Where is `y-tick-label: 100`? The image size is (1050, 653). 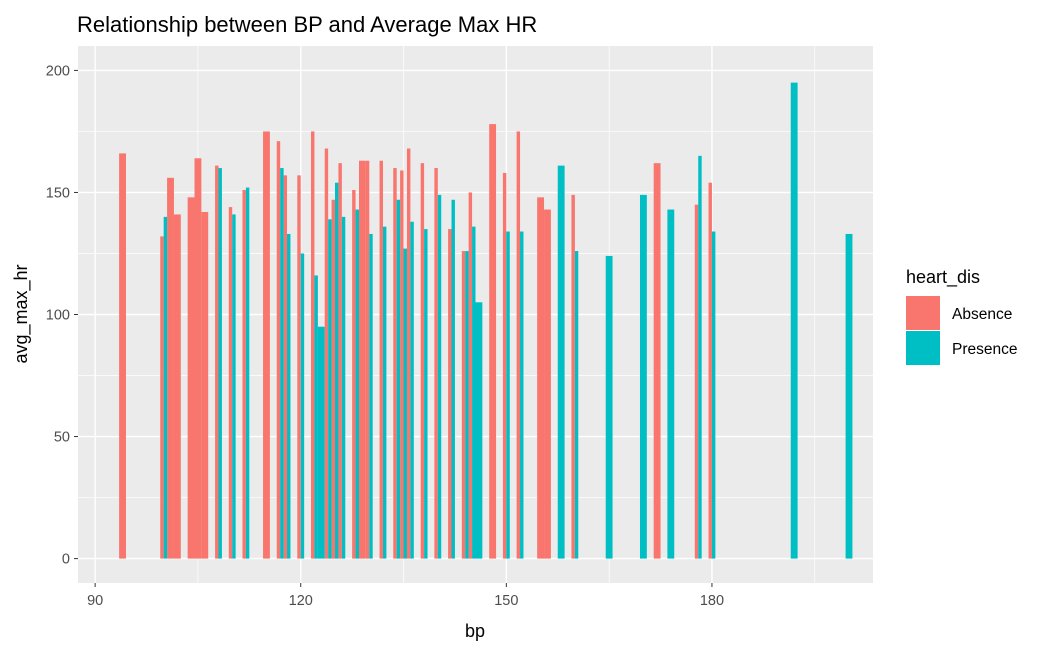 y-tick-label: 100 is located at coordinates (58, 316).